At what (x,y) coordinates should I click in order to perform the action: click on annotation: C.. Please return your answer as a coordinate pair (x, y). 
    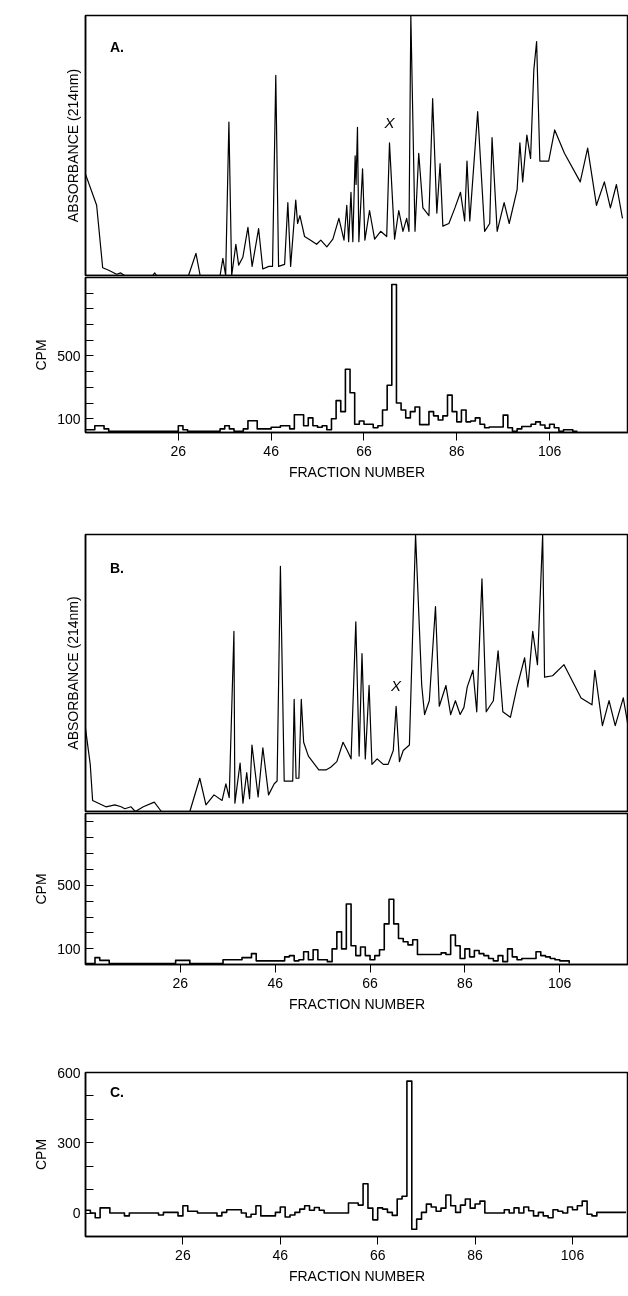
    Looking at the image, I should click on (116, 1092).